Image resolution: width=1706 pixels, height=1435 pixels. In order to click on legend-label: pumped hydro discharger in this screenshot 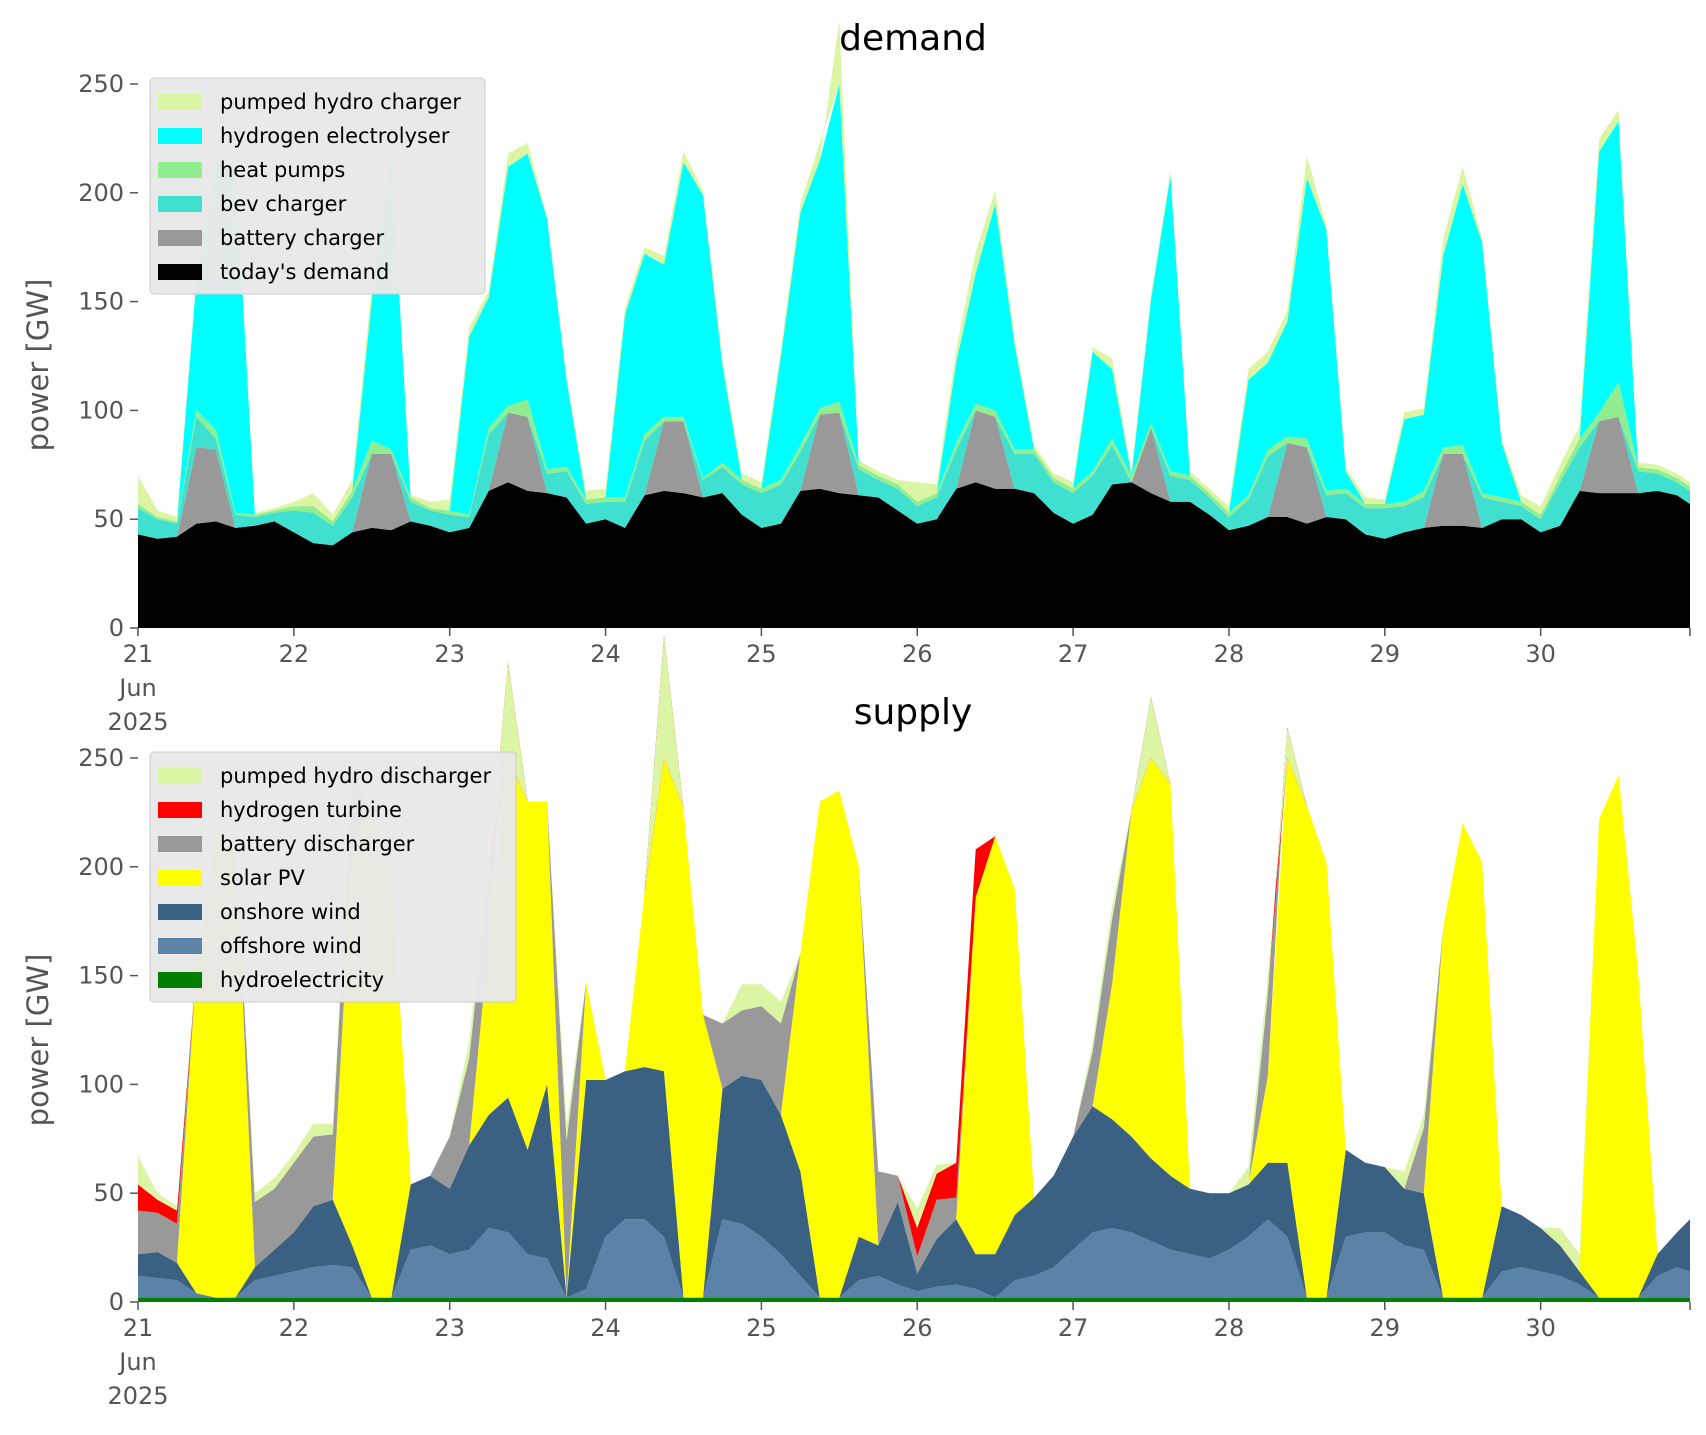, I will do `click(355, 776)`.